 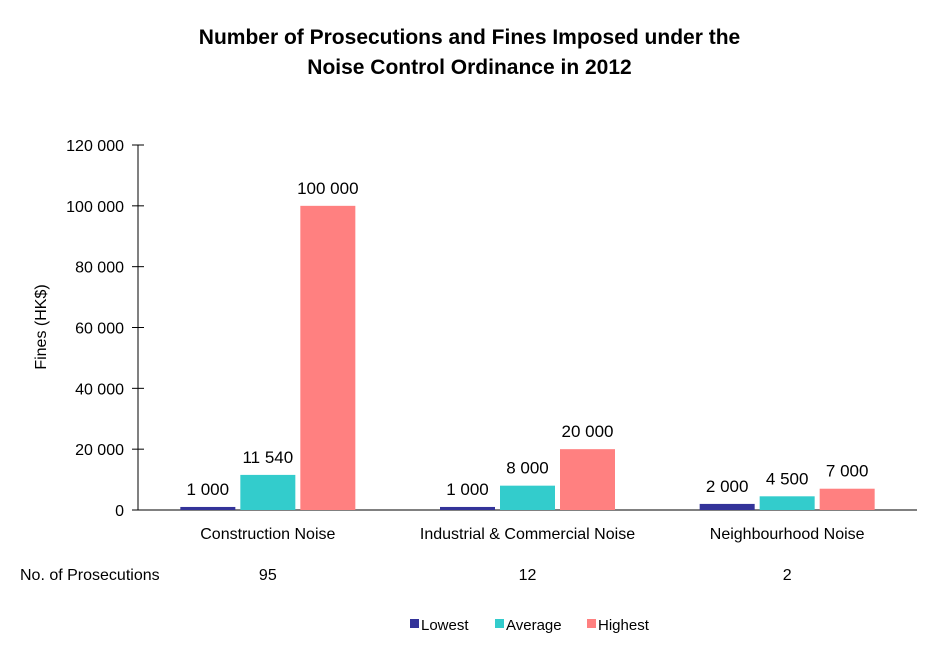 I want to click on legend-label-lowest: Lowest, so click(x=445, y=625).